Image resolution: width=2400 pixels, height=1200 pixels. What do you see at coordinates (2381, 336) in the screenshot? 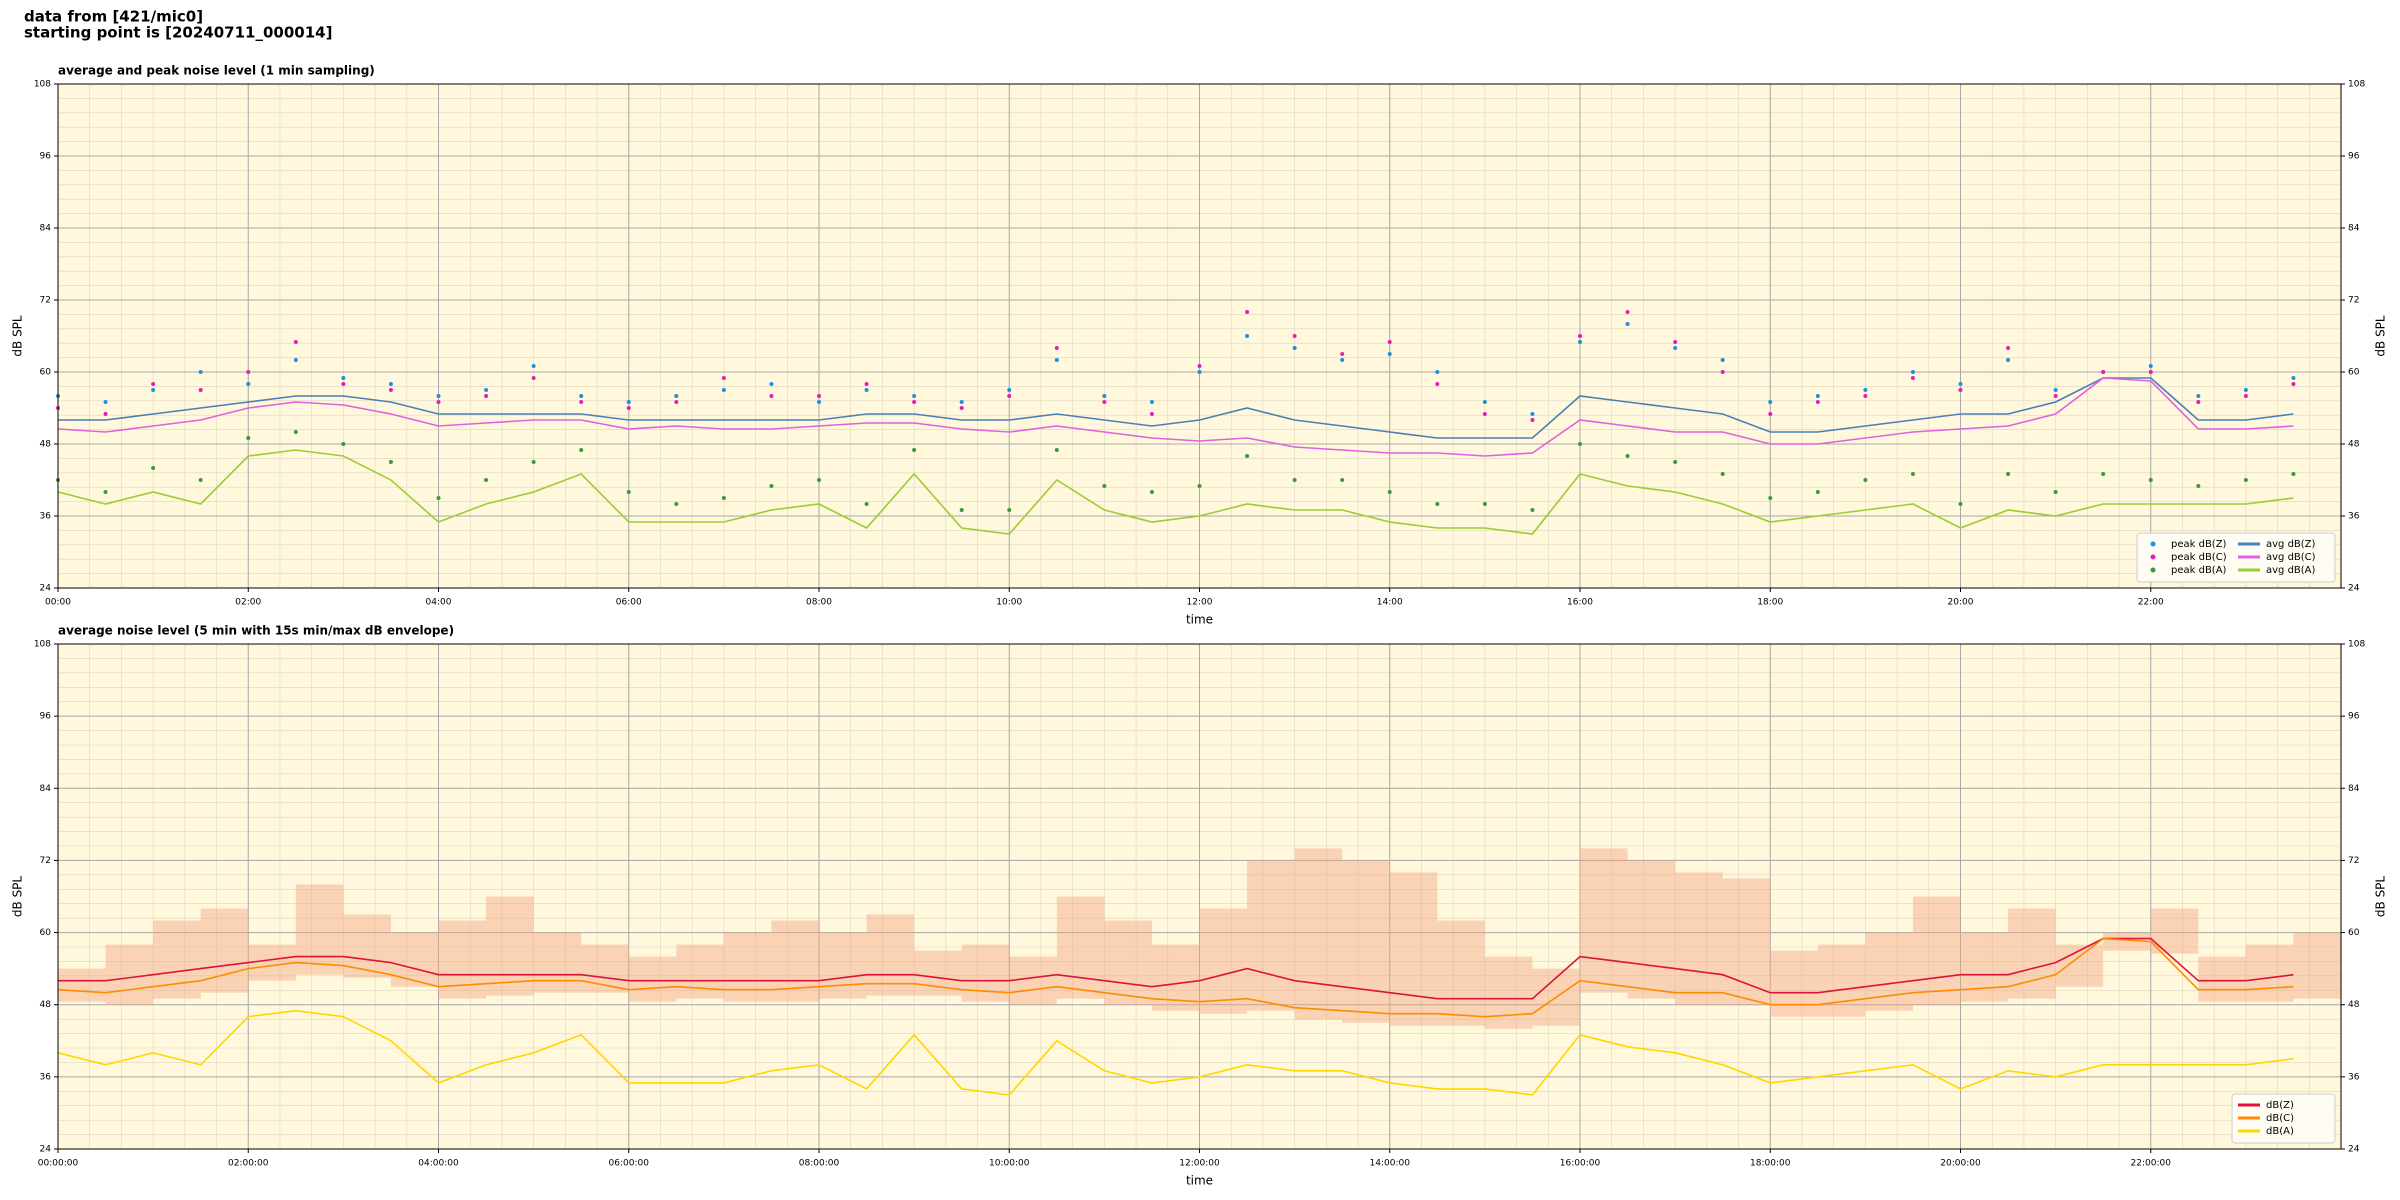
I see `y-axis-label: dB SPL` at bounding box center [2381, 336].